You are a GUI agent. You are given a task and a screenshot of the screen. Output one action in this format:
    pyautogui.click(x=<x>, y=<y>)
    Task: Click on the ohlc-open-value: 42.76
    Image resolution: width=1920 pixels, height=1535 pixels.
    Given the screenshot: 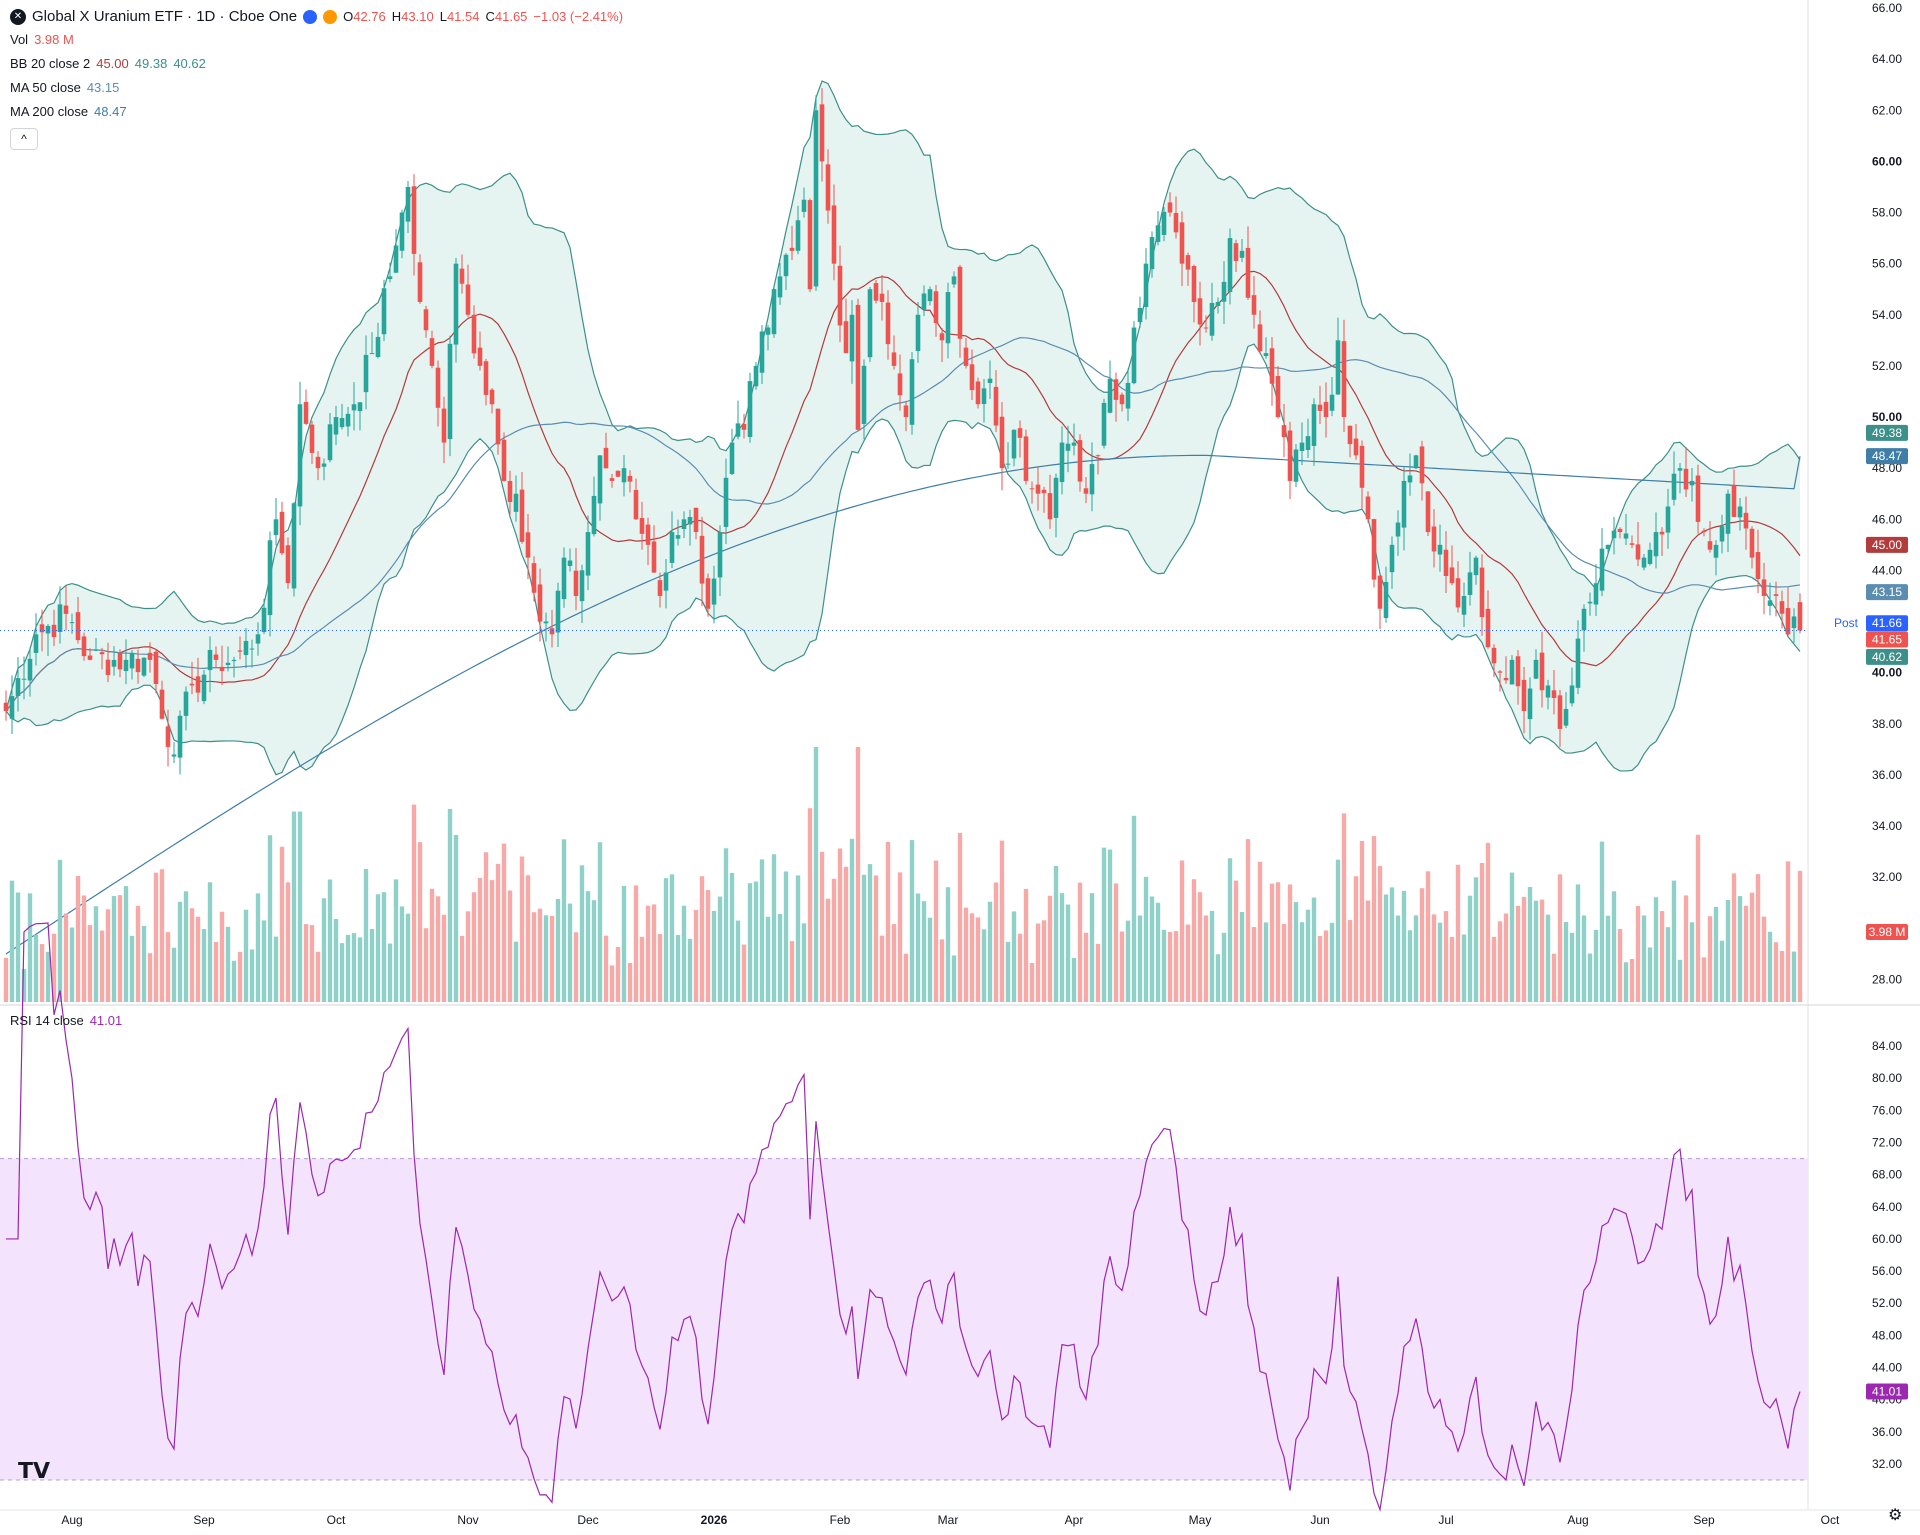 What is the action you would take?
    pyautogui.click(x=369, y=16)
    